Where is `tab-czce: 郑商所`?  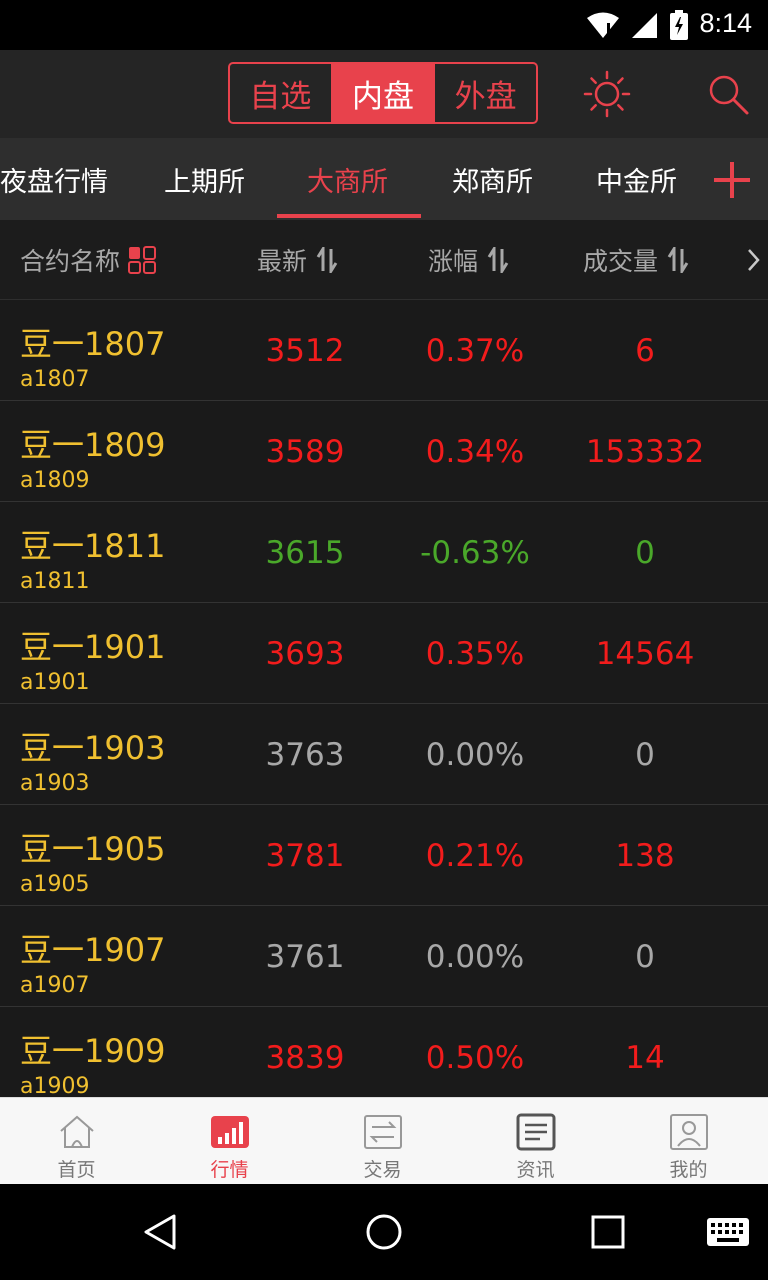 tab-czce: 郑商所 is located at coordinates (492, 182).